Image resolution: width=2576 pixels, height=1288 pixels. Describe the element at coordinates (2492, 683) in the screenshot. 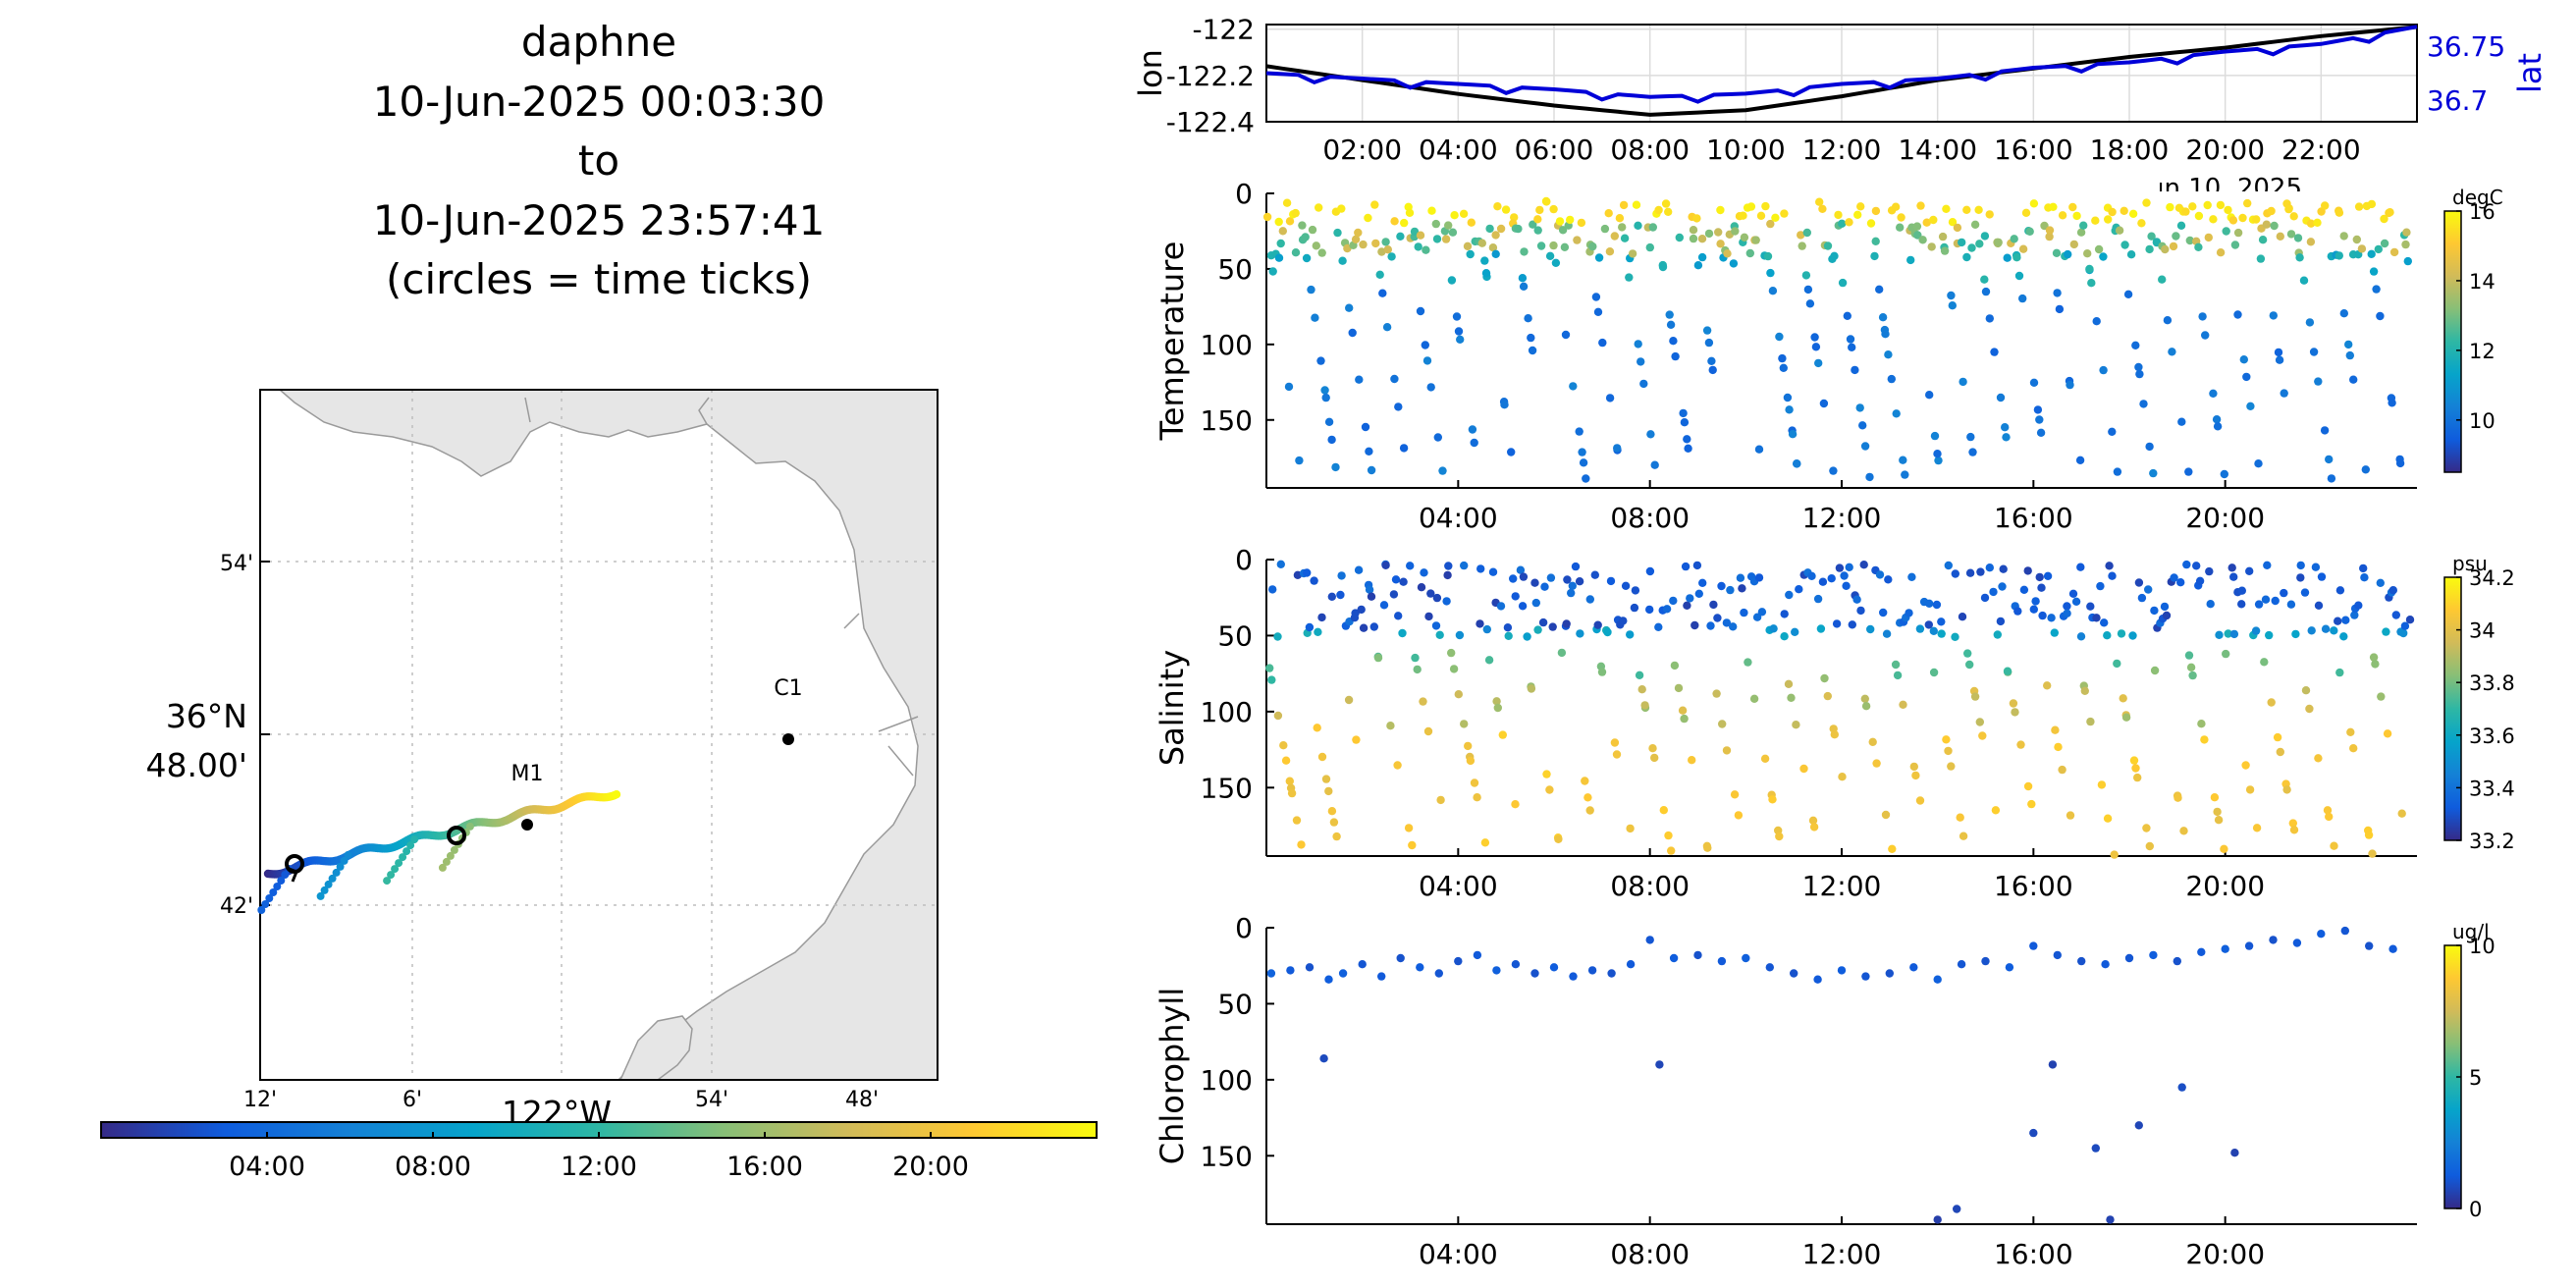

I see `colorbar-tick-label: 33.8` at that location.